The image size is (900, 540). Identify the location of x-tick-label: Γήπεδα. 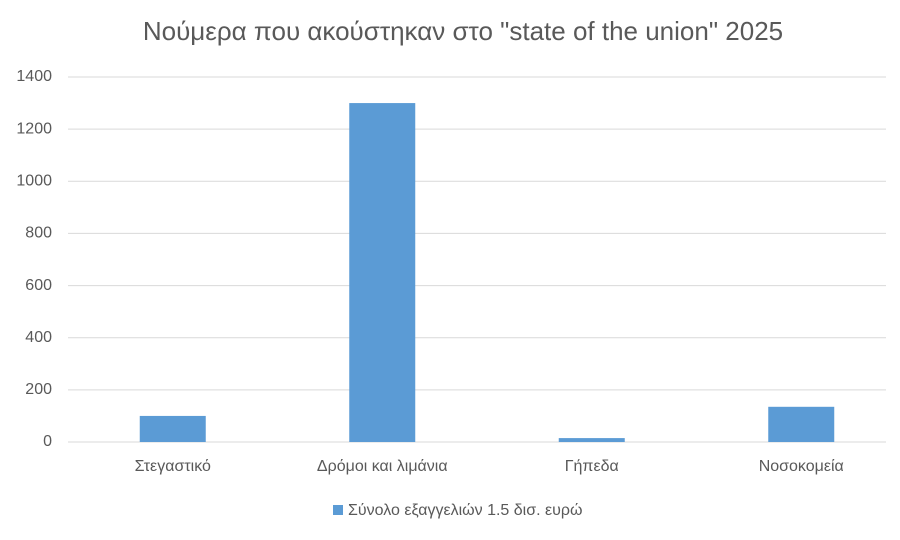
(592, 466).